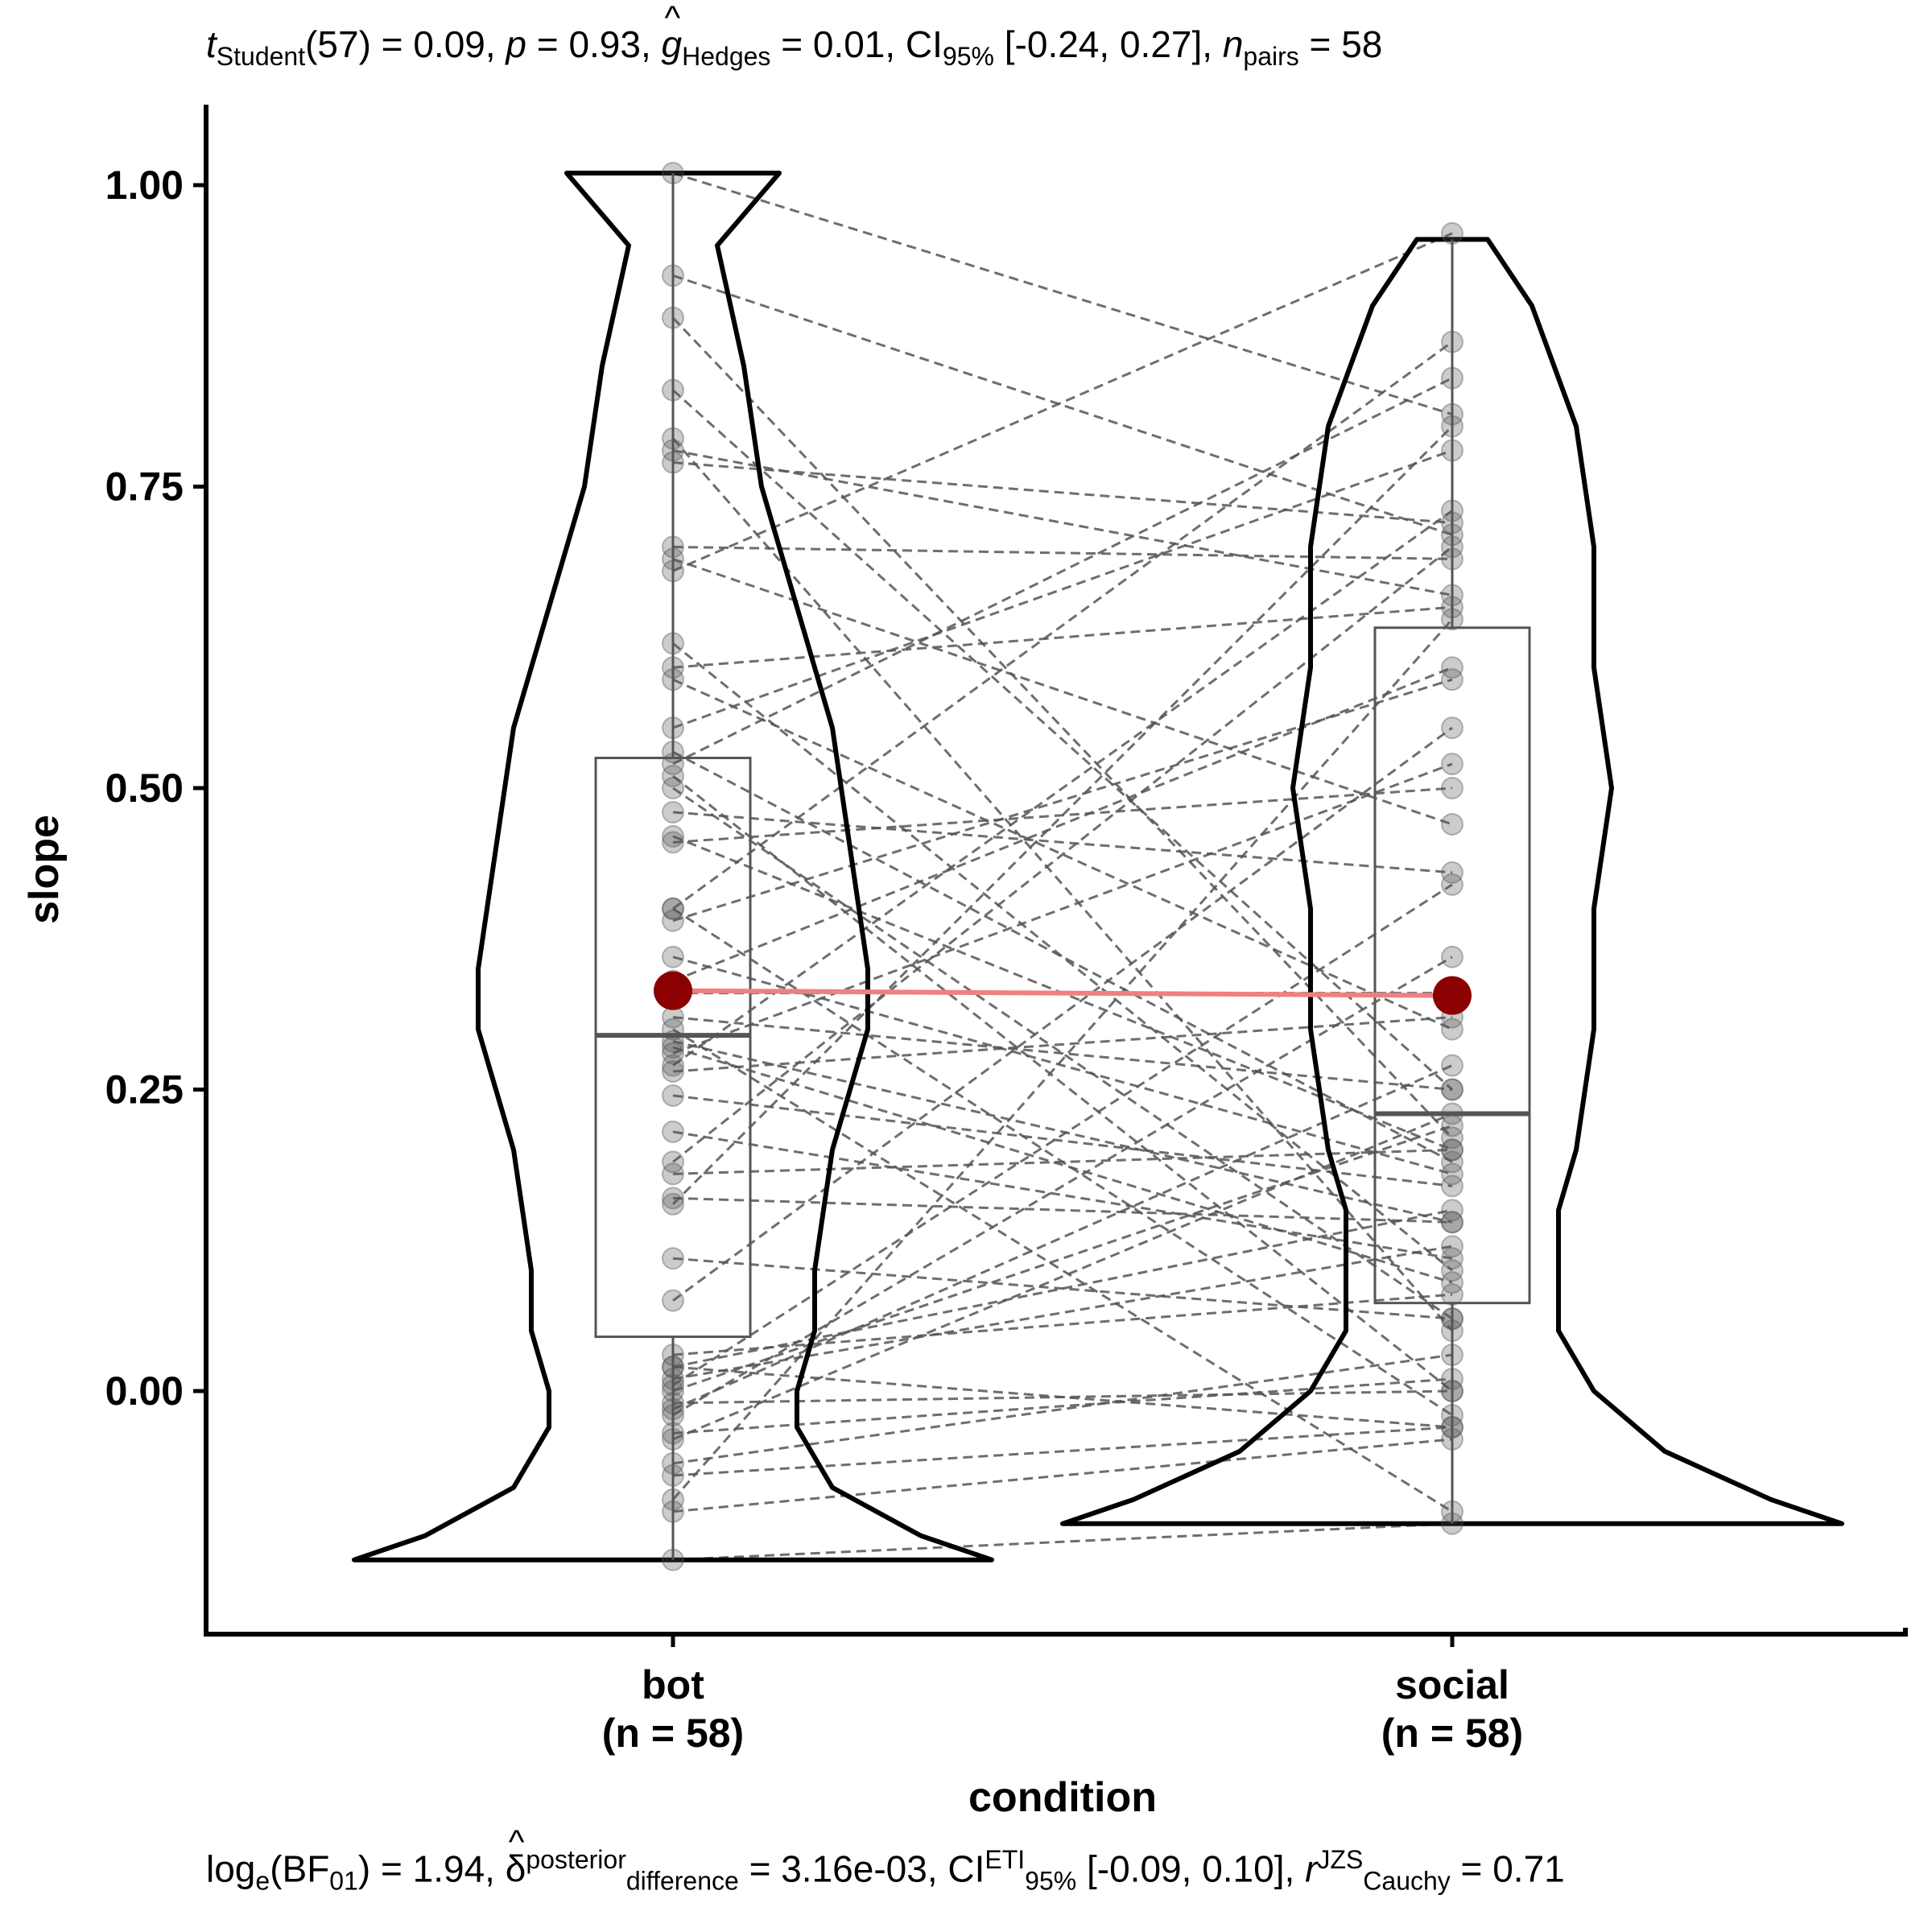 Image resolution: width=1932 pixels, height=1932 pixels. I want to click on bf-label: (BF, so click(300, 1868).